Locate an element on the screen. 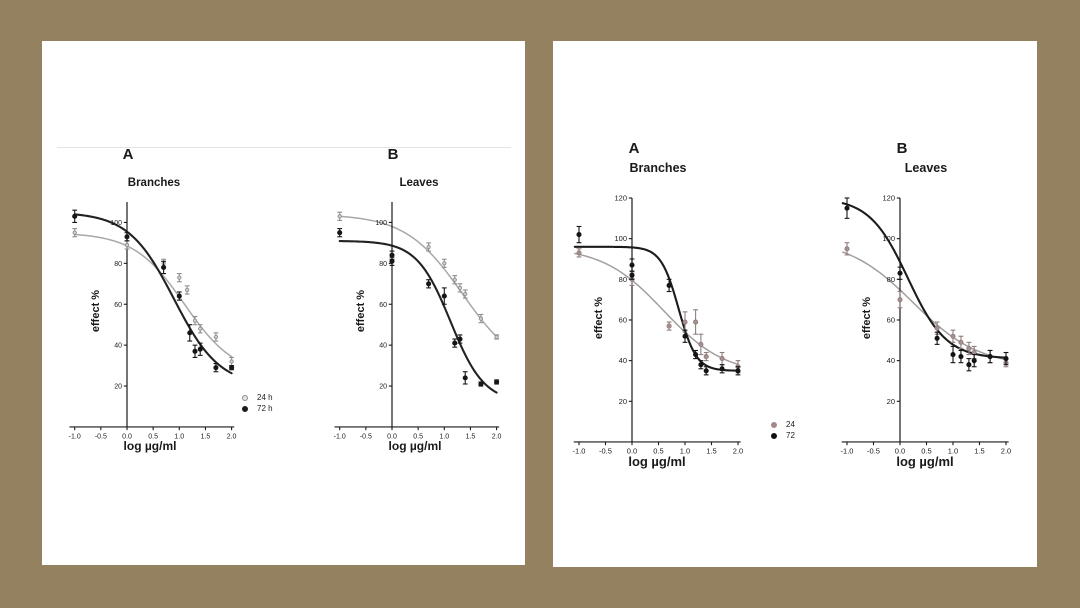 The image size is (1080, 608). legend-marker-24h-icon is located at coordinates (245, 397).